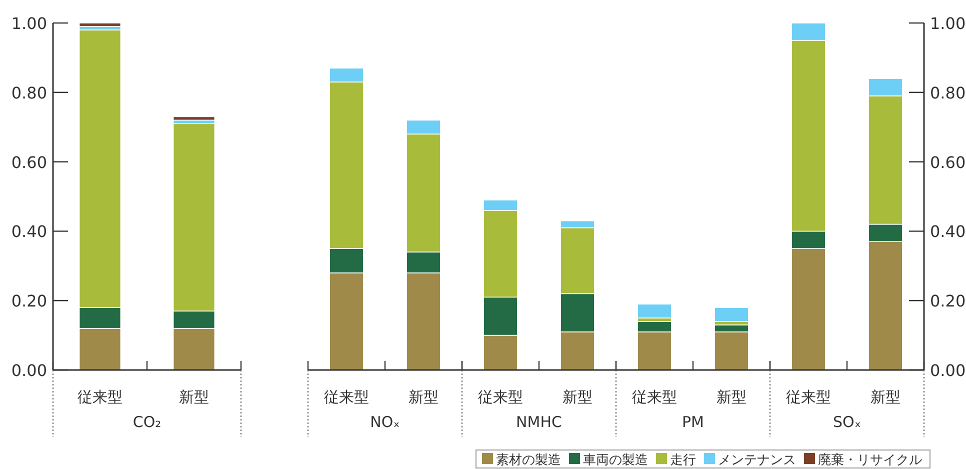  Describe the element at coordinates (615, 460) in the screenshot. I see `legend-label: 車両の製造` at that location.